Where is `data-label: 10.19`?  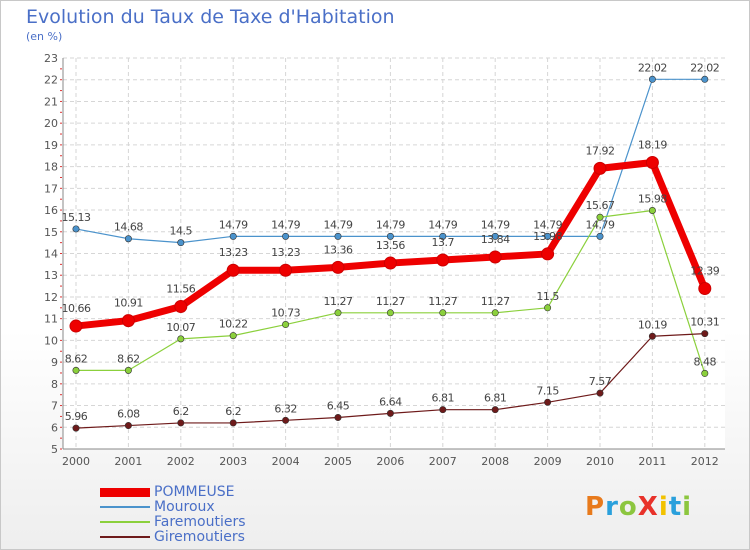 data-label: 10.19 is located at coordinates (652, 324).